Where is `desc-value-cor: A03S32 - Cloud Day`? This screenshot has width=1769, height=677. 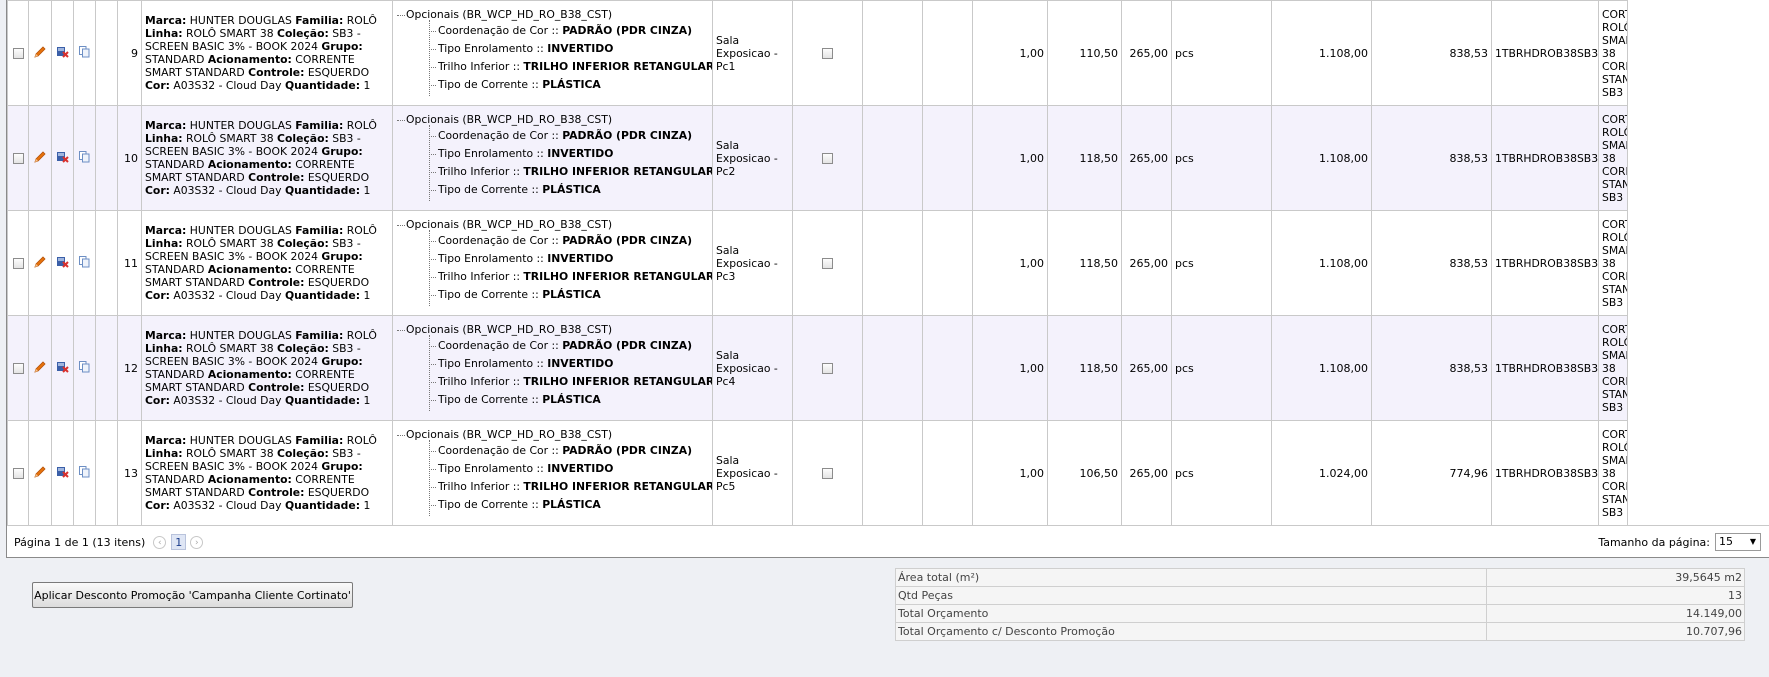
desc-value-cor: A03S32 - Cloud Day is located at coordinates (227, 505).